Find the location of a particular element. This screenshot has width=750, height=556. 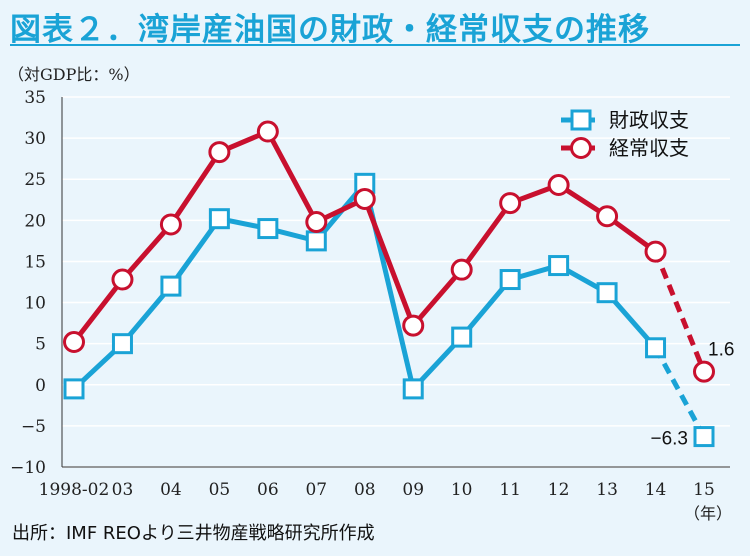

legend-item: 経常収支 is located at coordinates (625, 148).